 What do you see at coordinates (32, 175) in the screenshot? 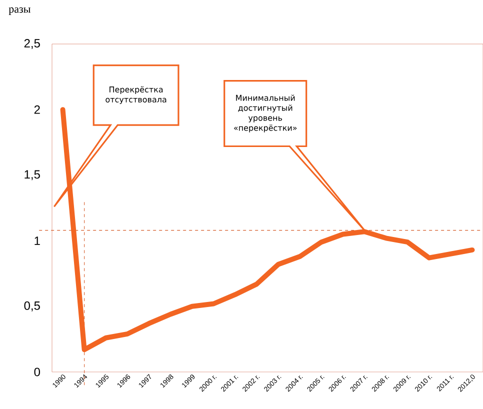
I see `y-tick-label: 1,5` at bounding box center [32, 175].